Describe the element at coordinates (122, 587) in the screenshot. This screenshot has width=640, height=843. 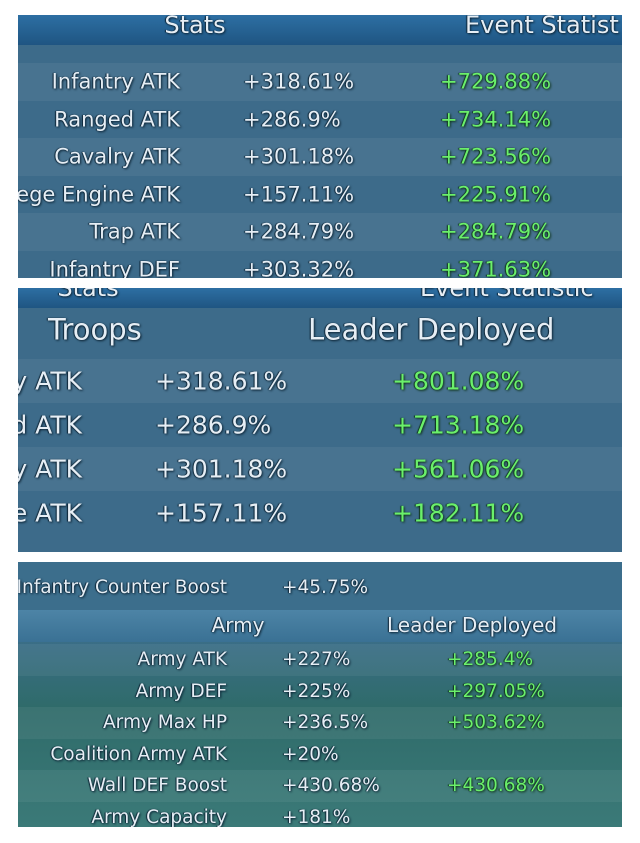
I see `stat-label: Infantry Counter Boost` at that location.